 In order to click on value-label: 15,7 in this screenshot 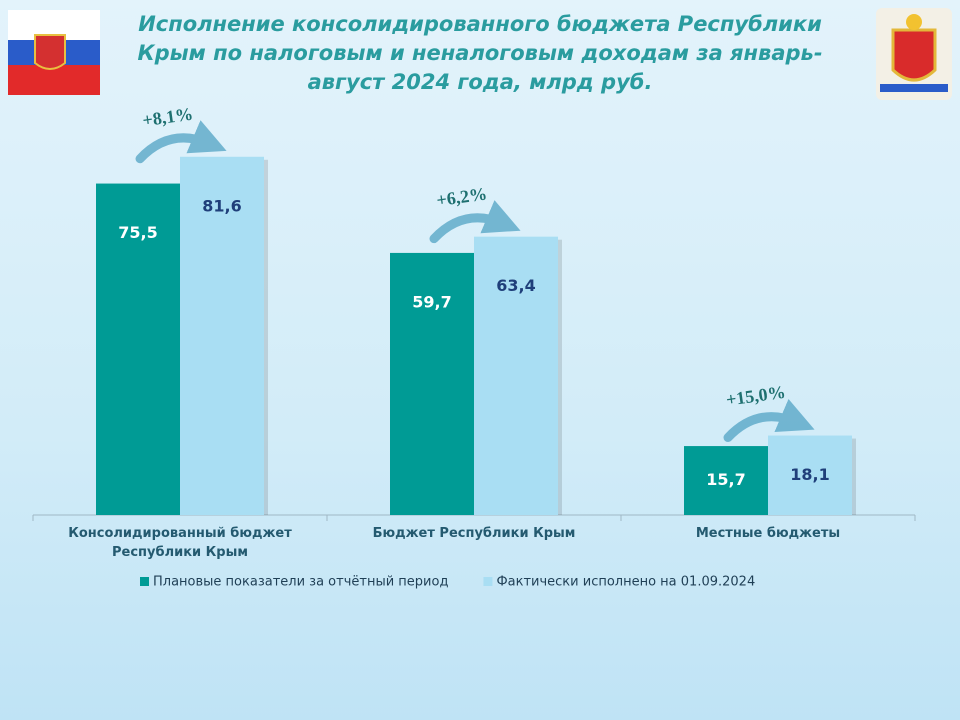, I will do `click(725, 479)`.